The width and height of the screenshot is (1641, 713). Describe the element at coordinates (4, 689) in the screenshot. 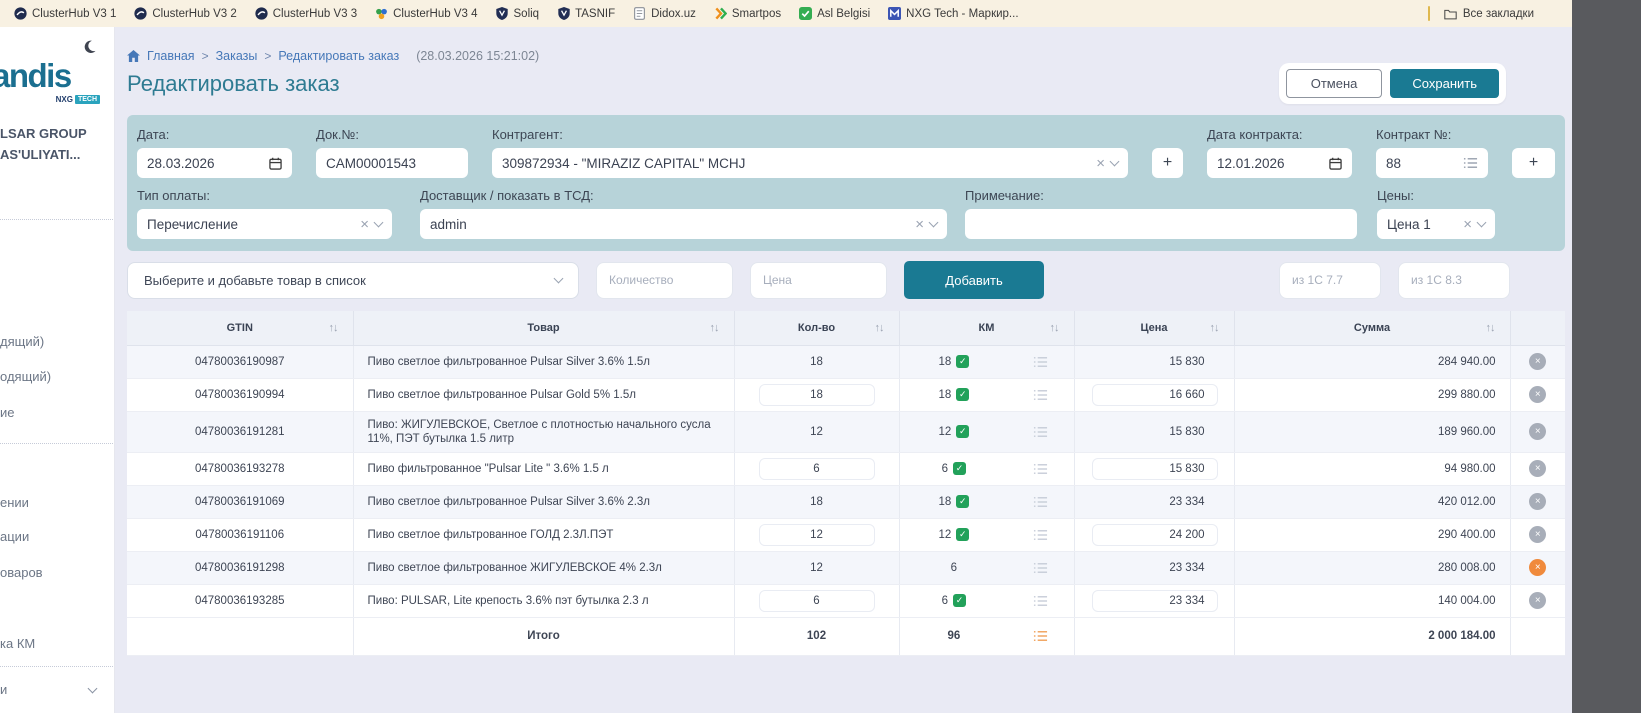

I see `sidebar-item-8: и` at that location.